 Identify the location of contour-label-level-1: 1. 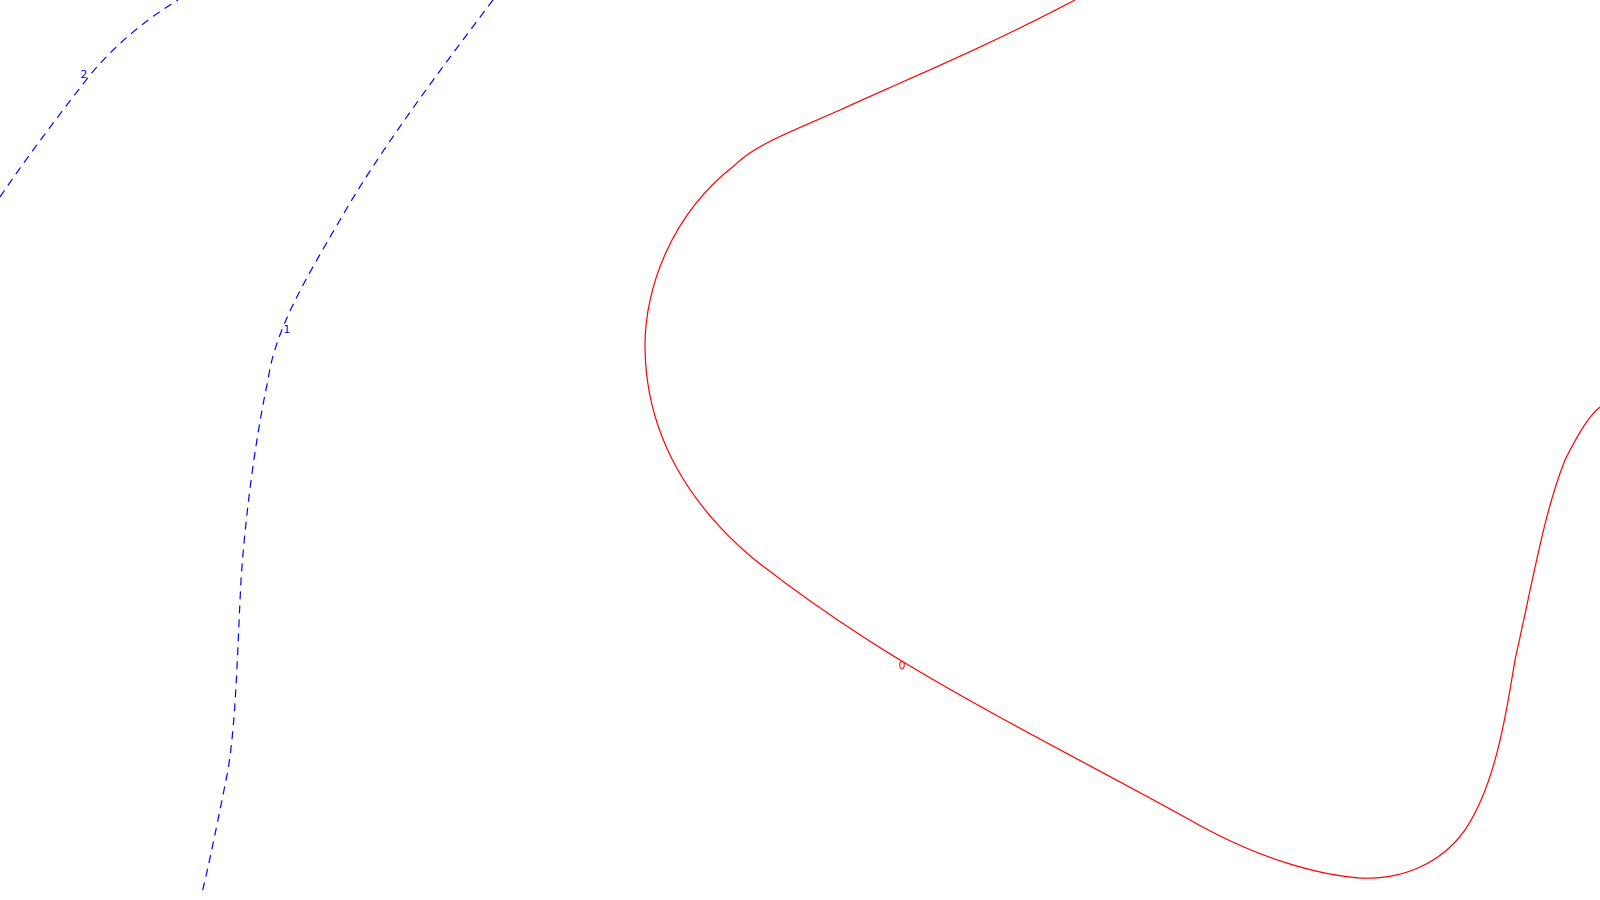
(287, 329).